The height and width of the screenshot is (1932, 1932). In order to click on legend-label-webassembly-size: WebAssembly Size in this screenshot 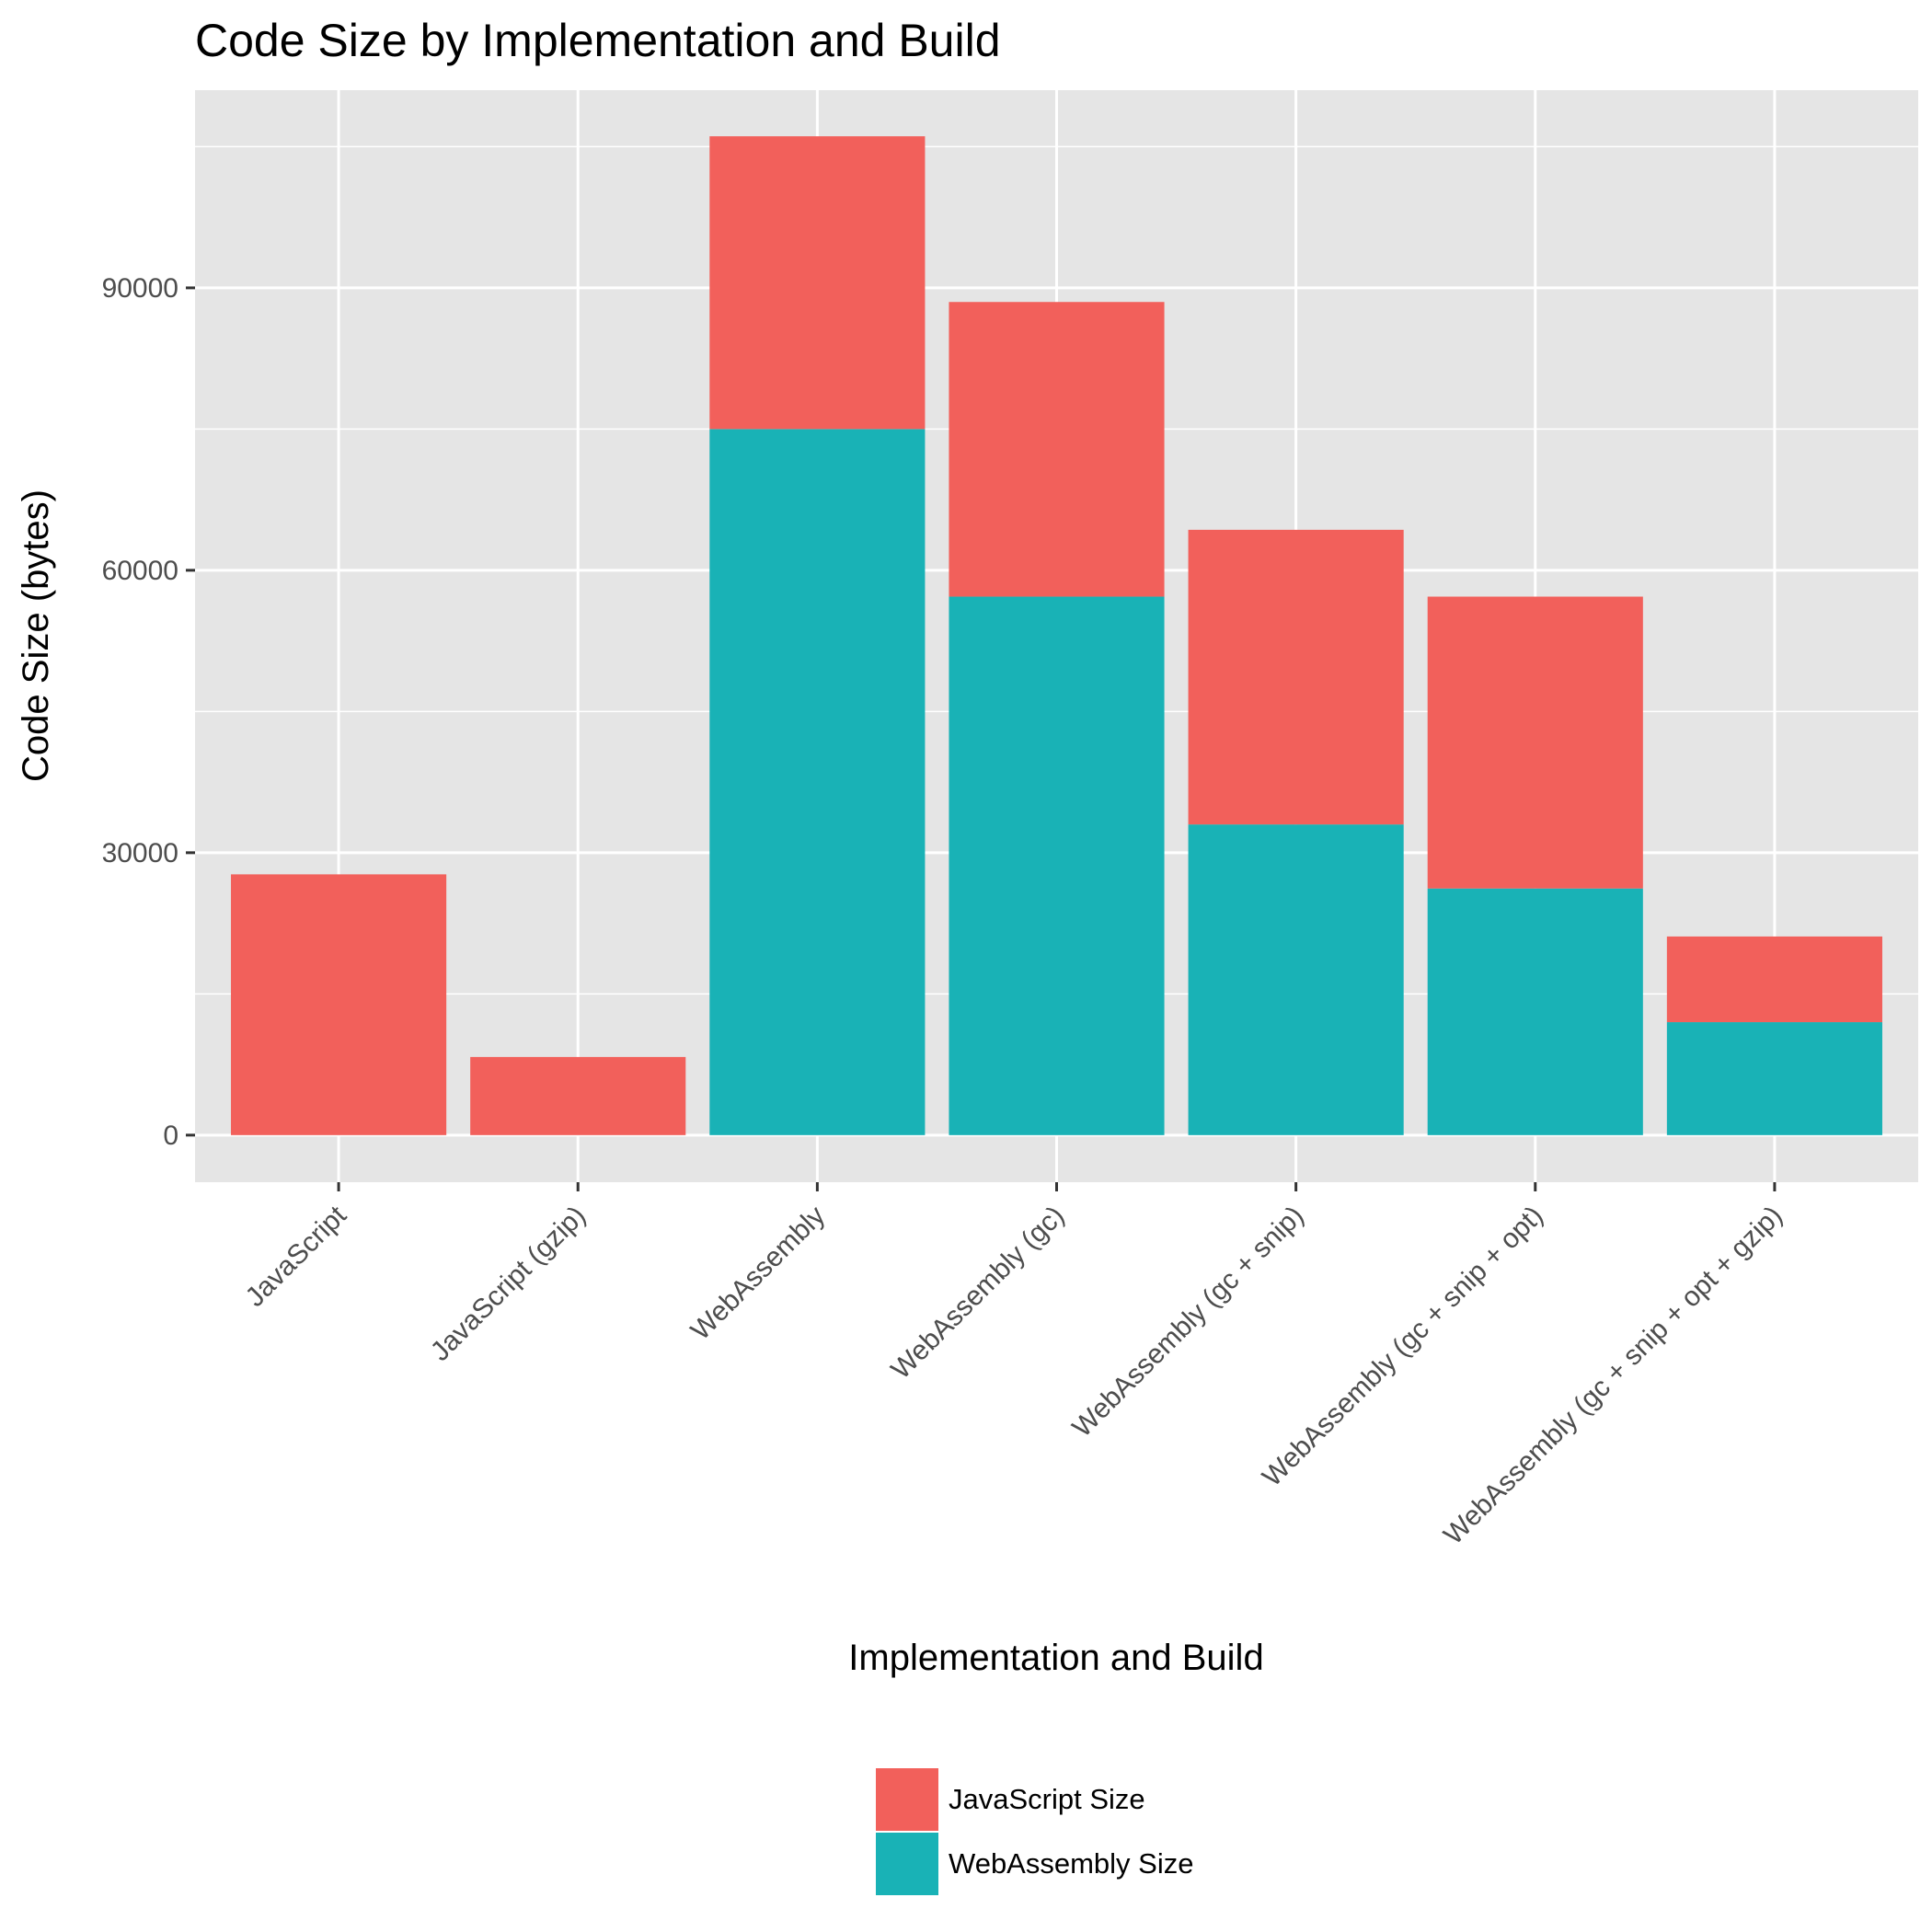, I will do `click(1071, 1863)`.